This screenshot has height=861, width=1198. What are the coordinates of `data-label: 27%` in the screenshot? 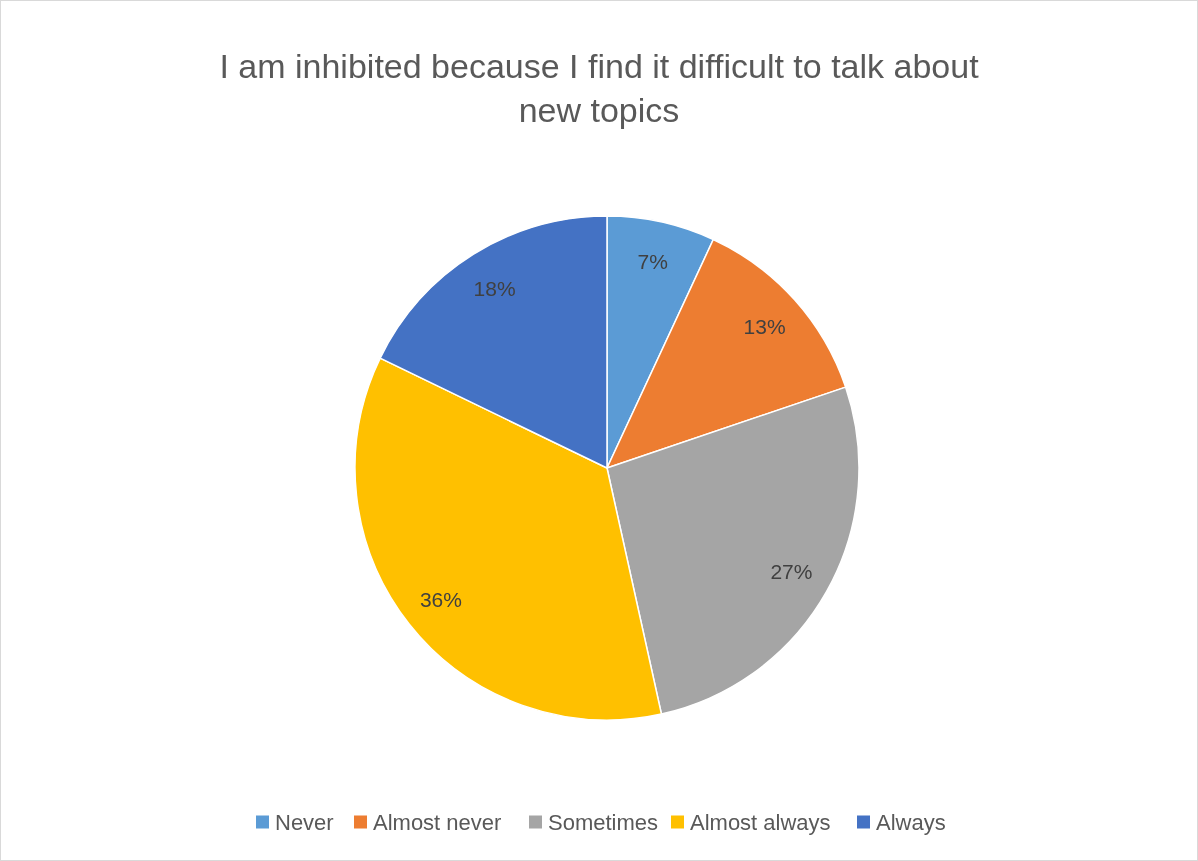 It's located at (791, 572).